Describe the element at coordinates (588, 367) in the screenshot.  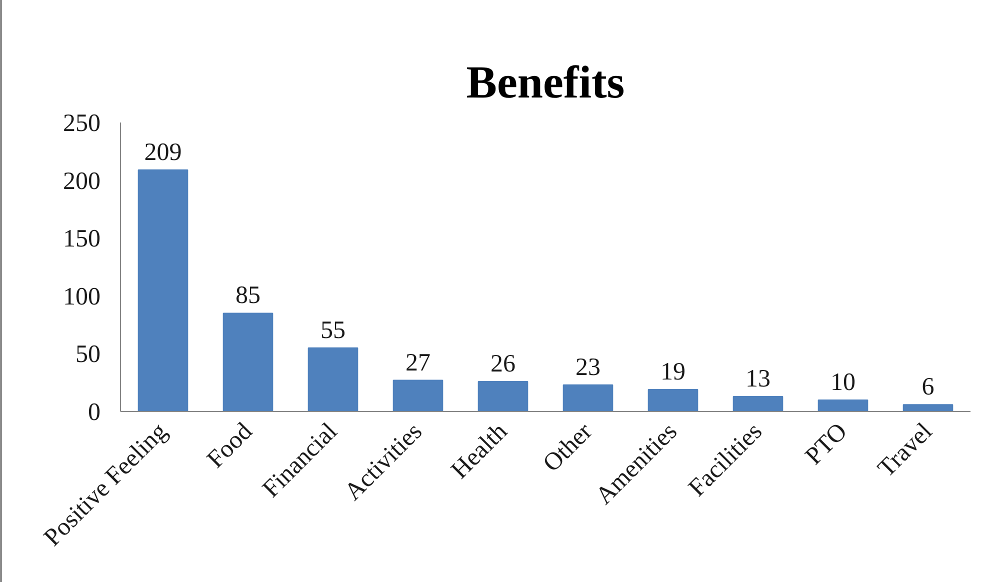
I see `data-label: 23` at that location.